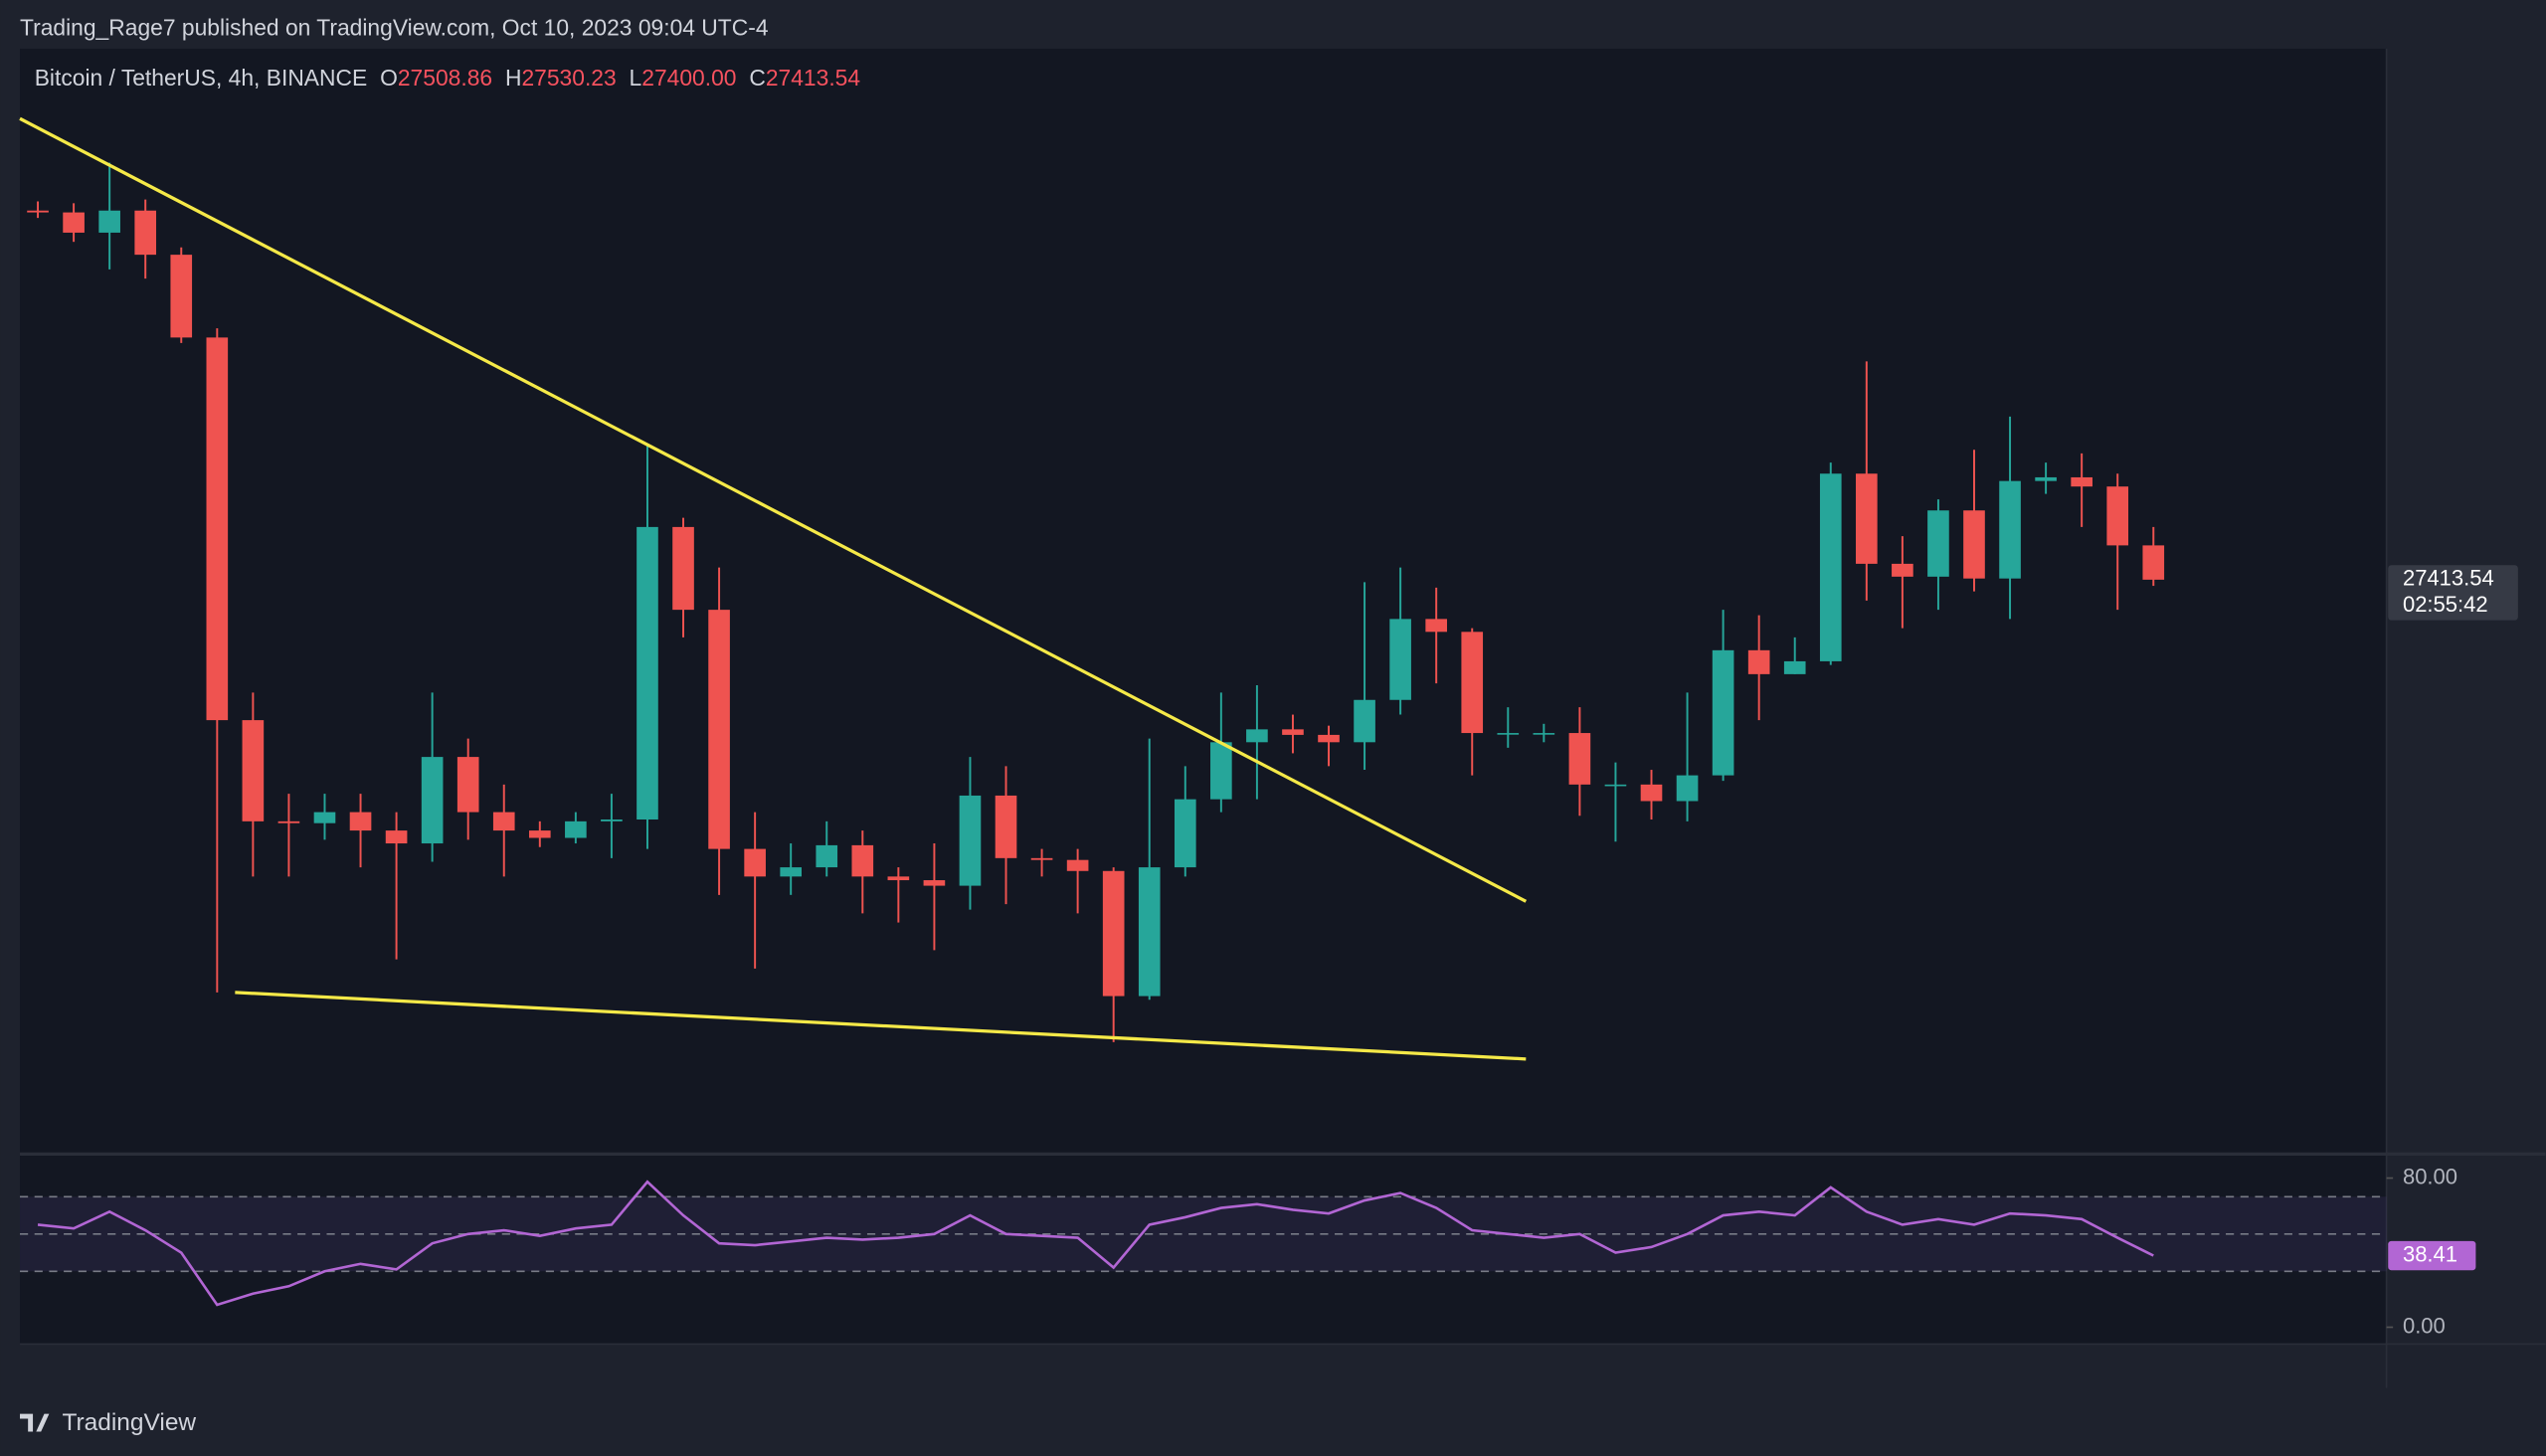  What do you see at coordinates (35, 1422) in the screenshot?
I see `logo-icon` at bounding box center [35, 1422].